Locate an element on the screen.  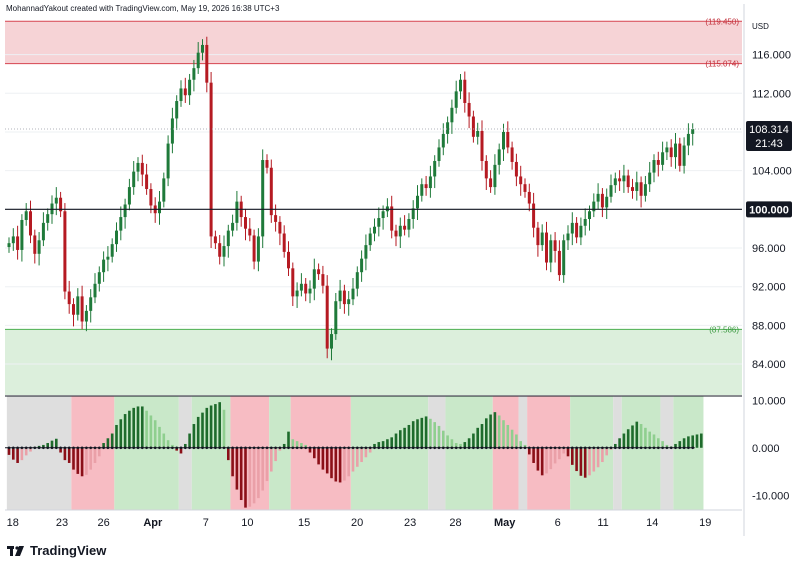
x-axis-tick: 10 is located at coordinates (247, 523).